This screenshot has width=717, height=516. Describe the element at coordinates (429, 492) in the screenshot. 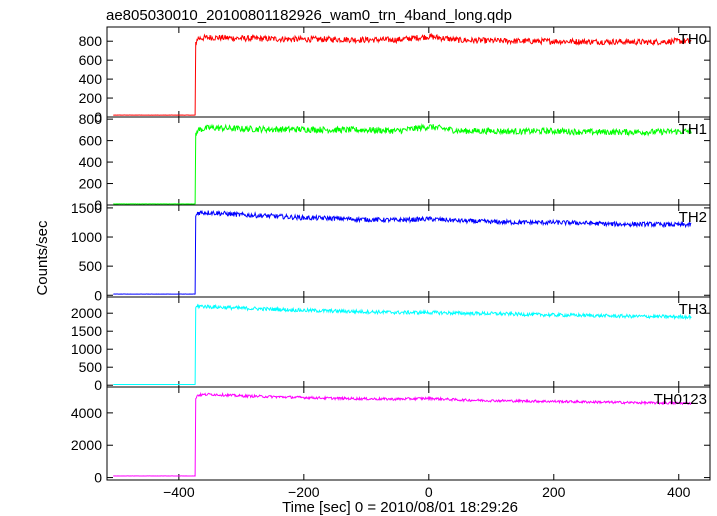

I see `x-tick-label: 0` at that location.